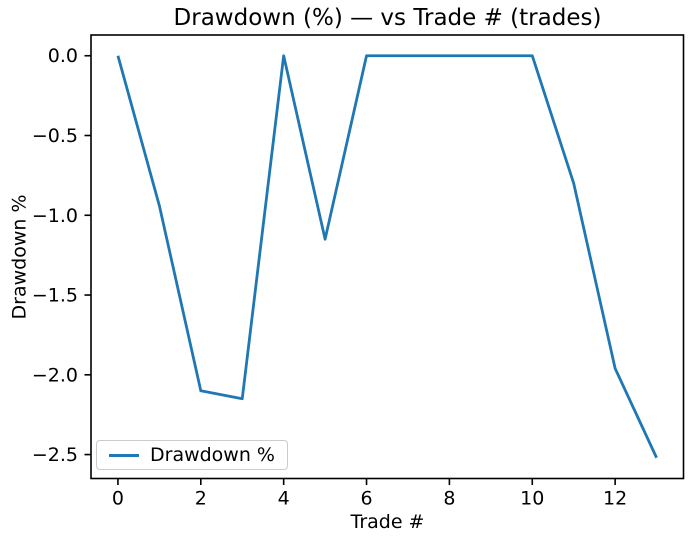  What do you see at coordinates (387, 522) in the screenshot?
I see `x-axis-label: Trade #` at bounding box center [387, 522].